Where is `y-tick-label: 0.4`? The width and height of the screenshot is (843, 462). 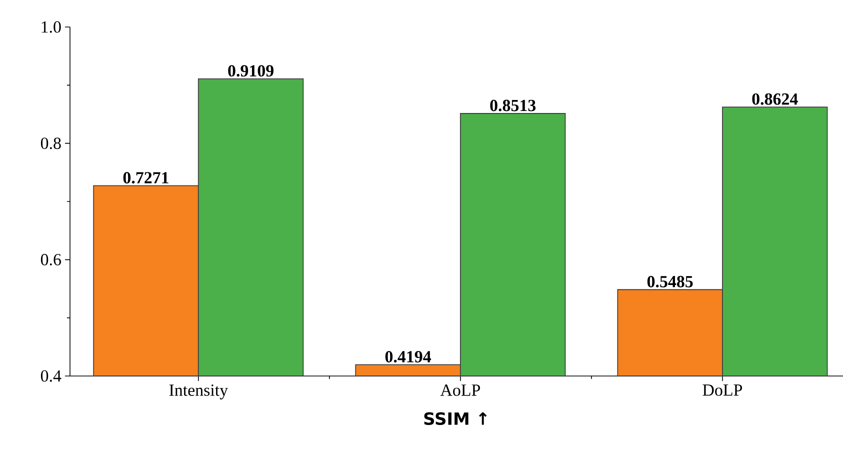
y-tick-label: 0.4 is located at coordinates (51, 376).